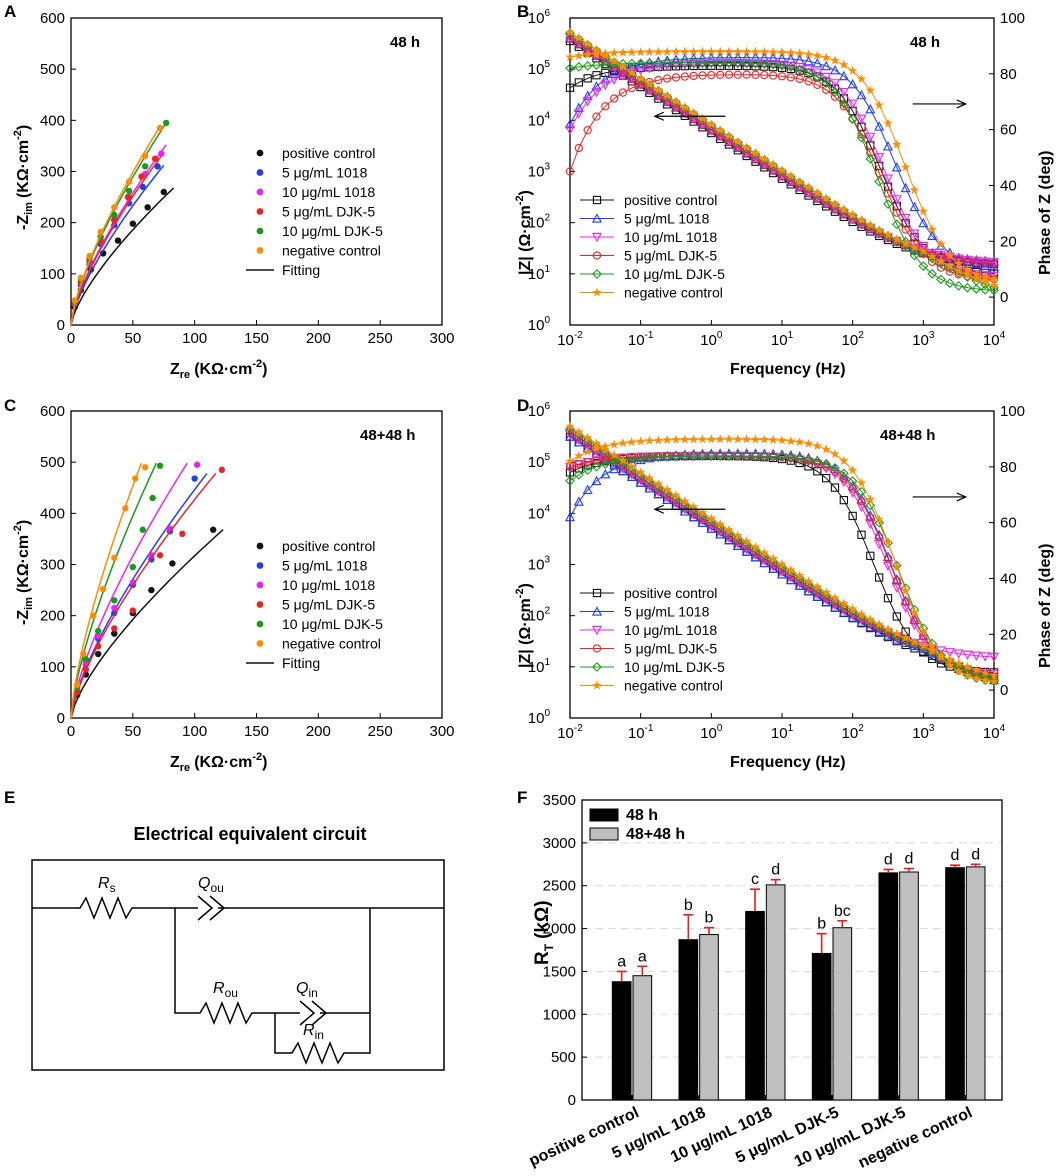 This screenshot has width=1059, height=1176. I want to click on y-tick-label-left: 10³, so click(539, 564).